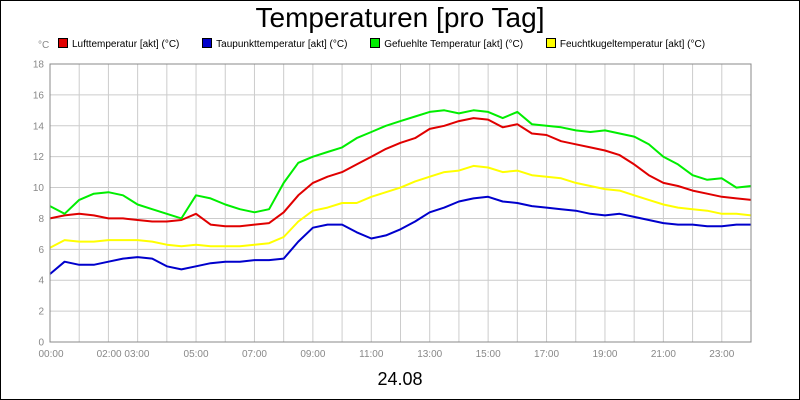 The height and width of the screenshot is (400, 800). Describe the element at coordinates (663, 354) in the screenshot. I see `x-tick-label: 21:00` at that location.